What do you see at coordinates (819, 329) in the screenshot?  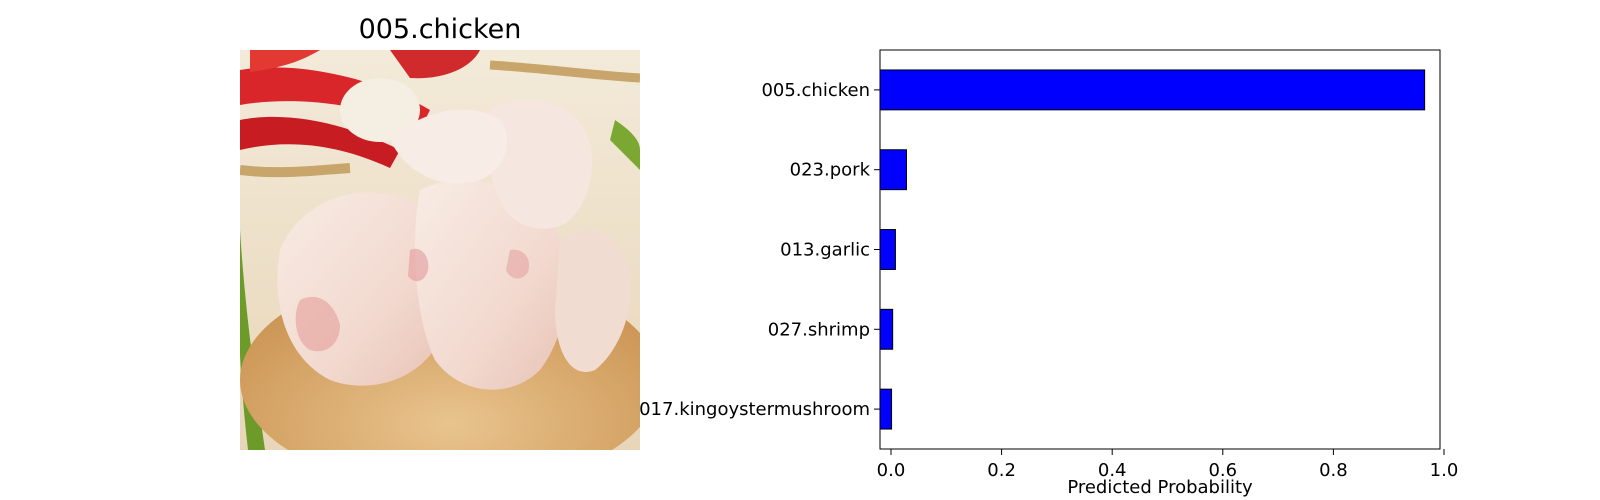 I see `y-tick-label: 027.shrimp` at bounding box center [819, 329].